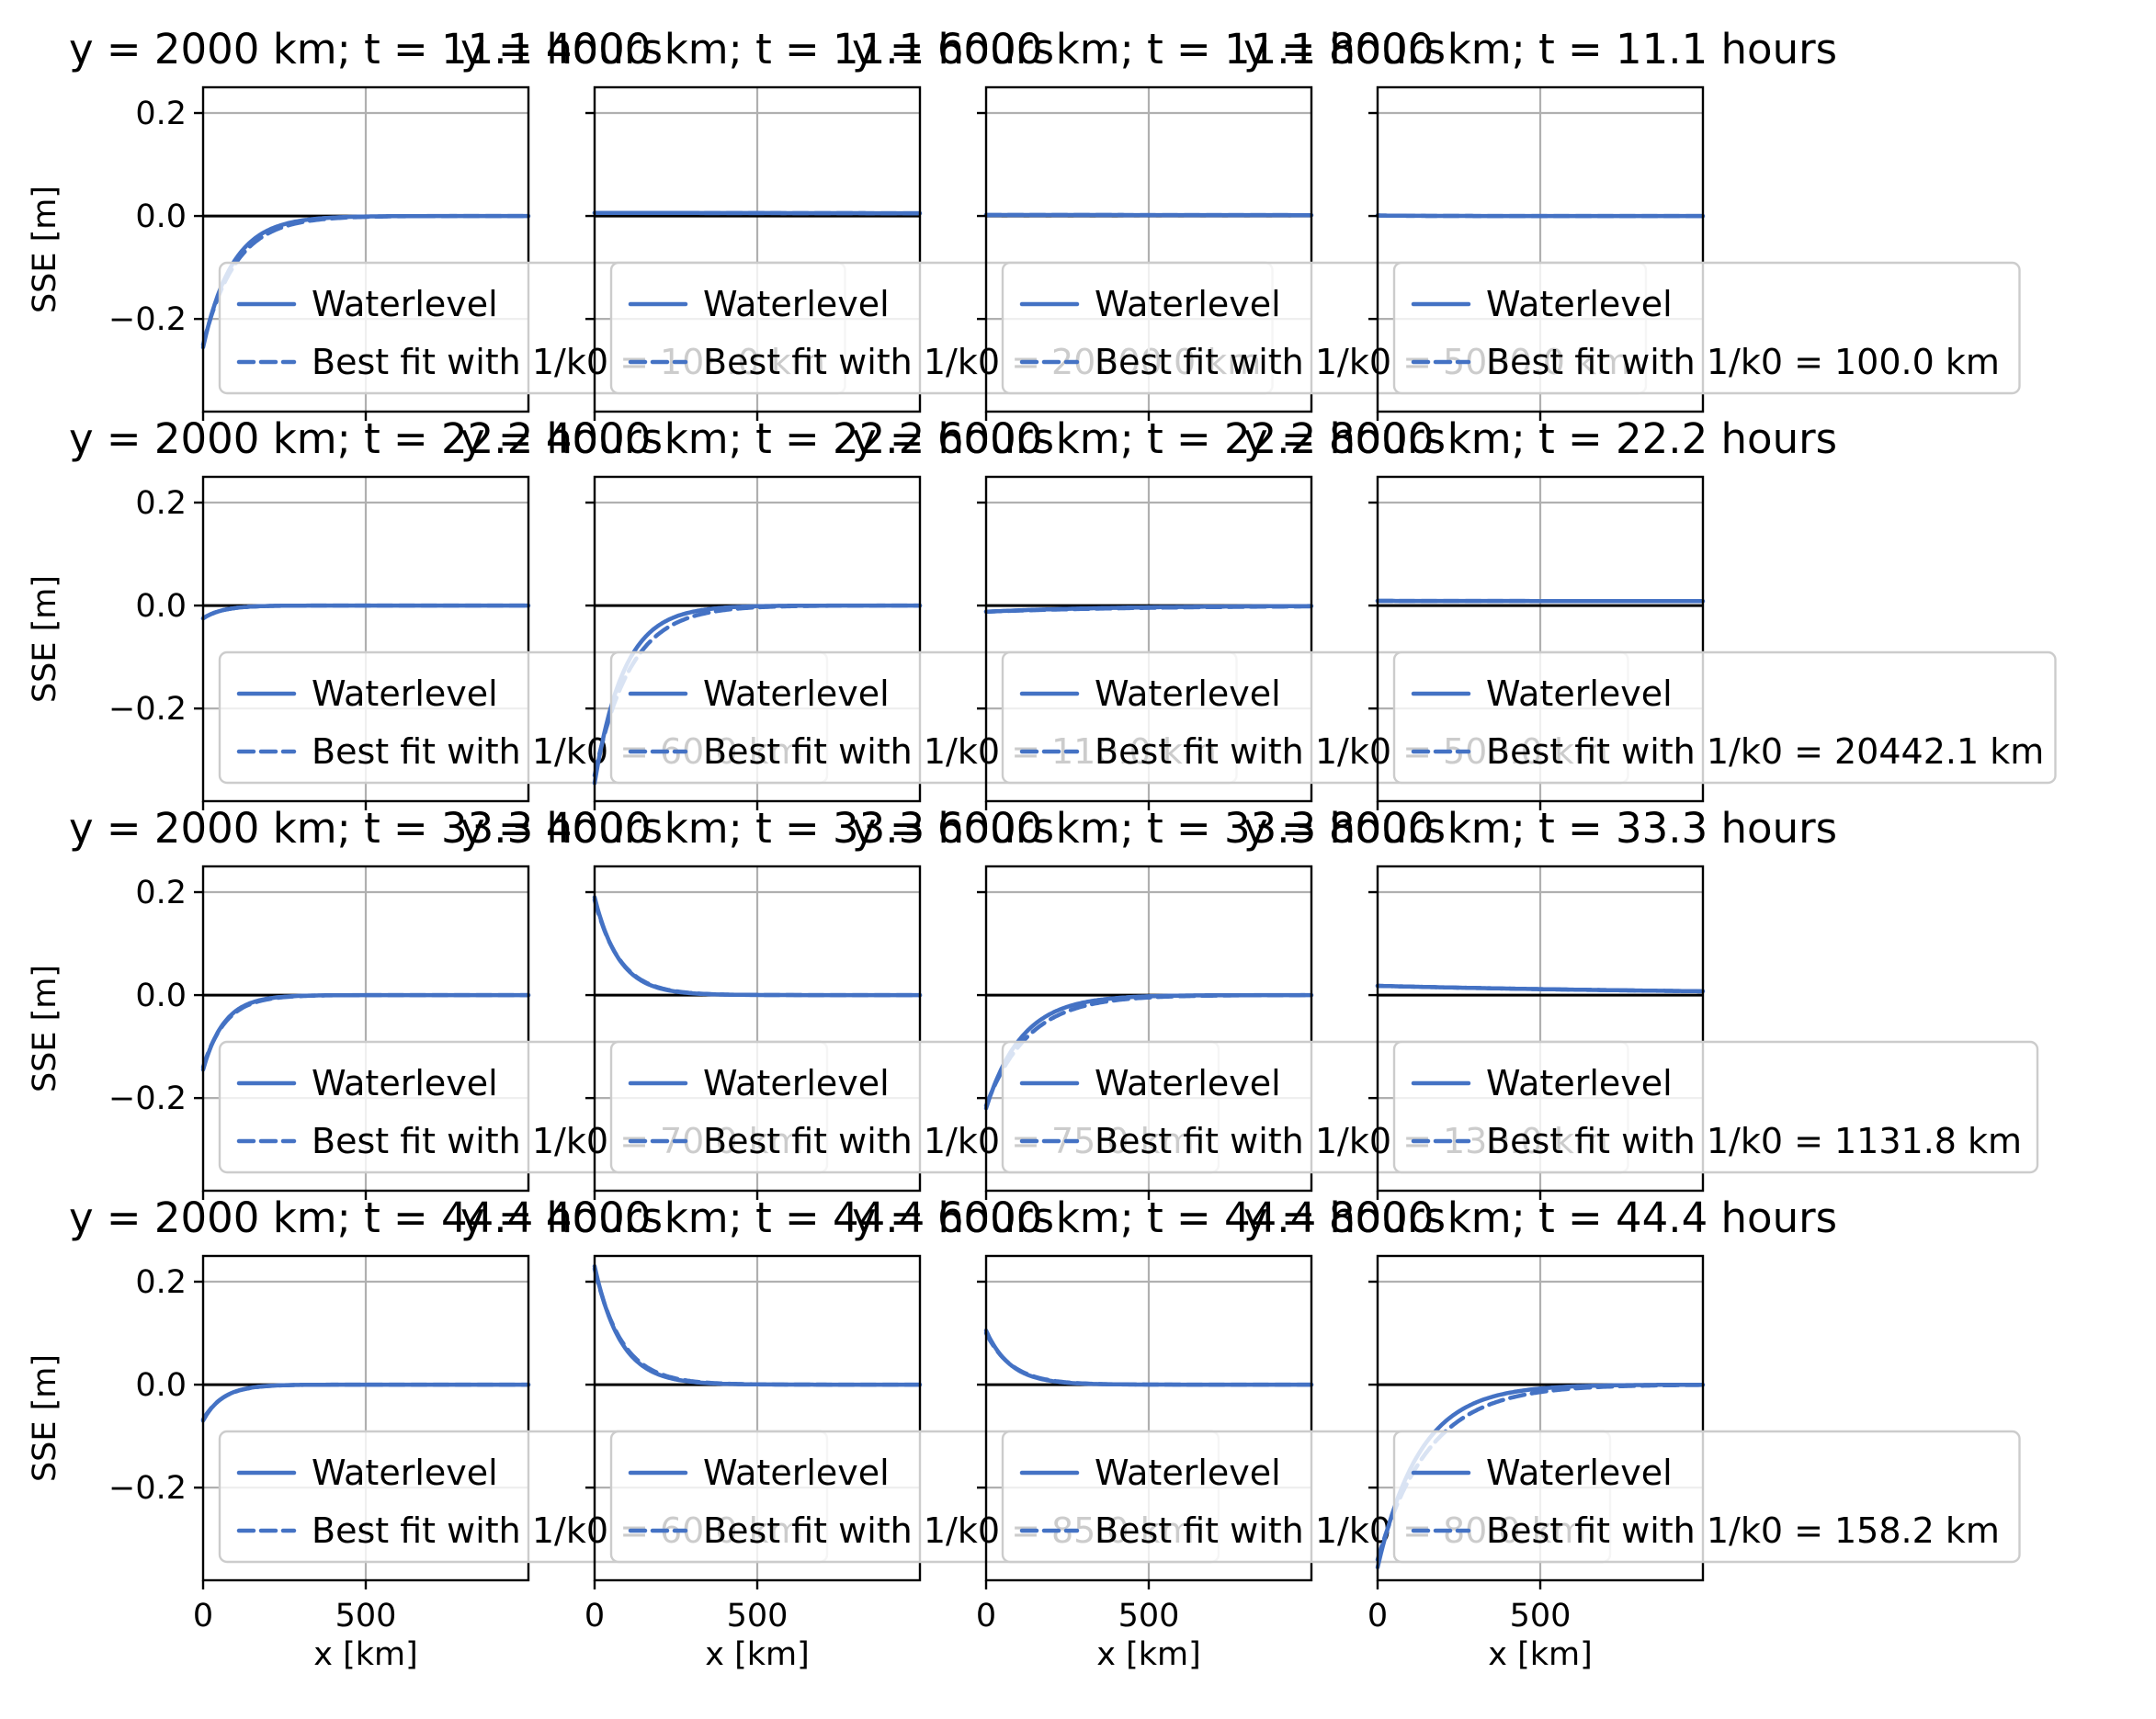  I want to click on legend: Waterlevel Best fit with 1/k0 = 1131.8 km, so click(1715, 1107).